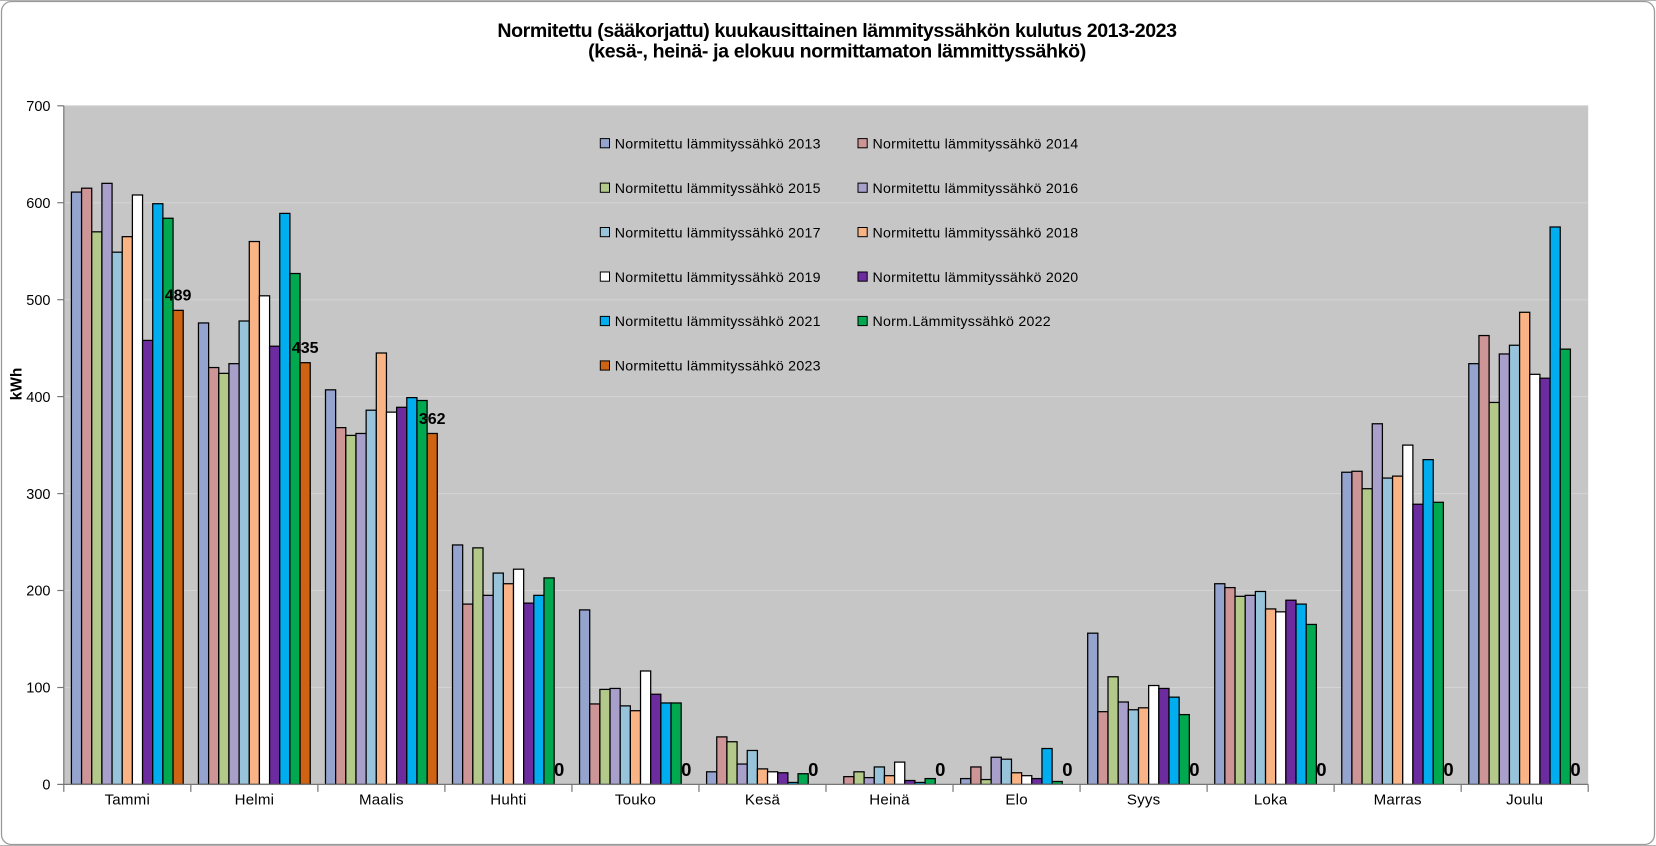 The width and height of the screenshot is (1656, 846). Describe the element at coordinates (976, 189) in the screenshot. I see `svg-text: Normitettu lämmityssähkö 2016` at that location.